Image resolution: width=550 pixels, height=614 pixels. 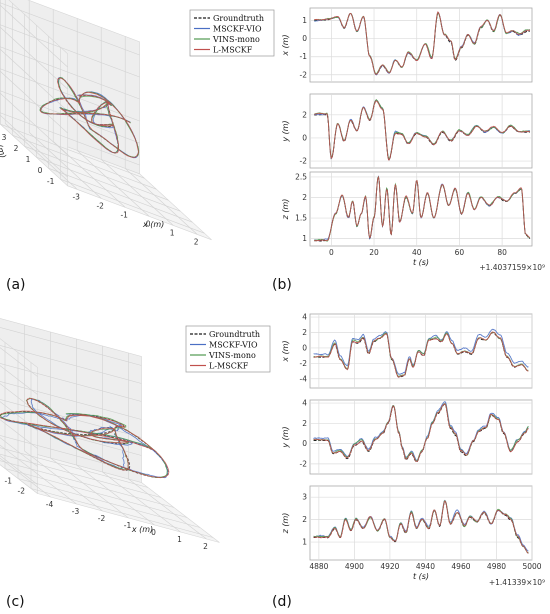 What do you see at coordinates (301, 176) in the screenshot?
I see `y-tick-label: 2.5` at bounding box center [301, 176].